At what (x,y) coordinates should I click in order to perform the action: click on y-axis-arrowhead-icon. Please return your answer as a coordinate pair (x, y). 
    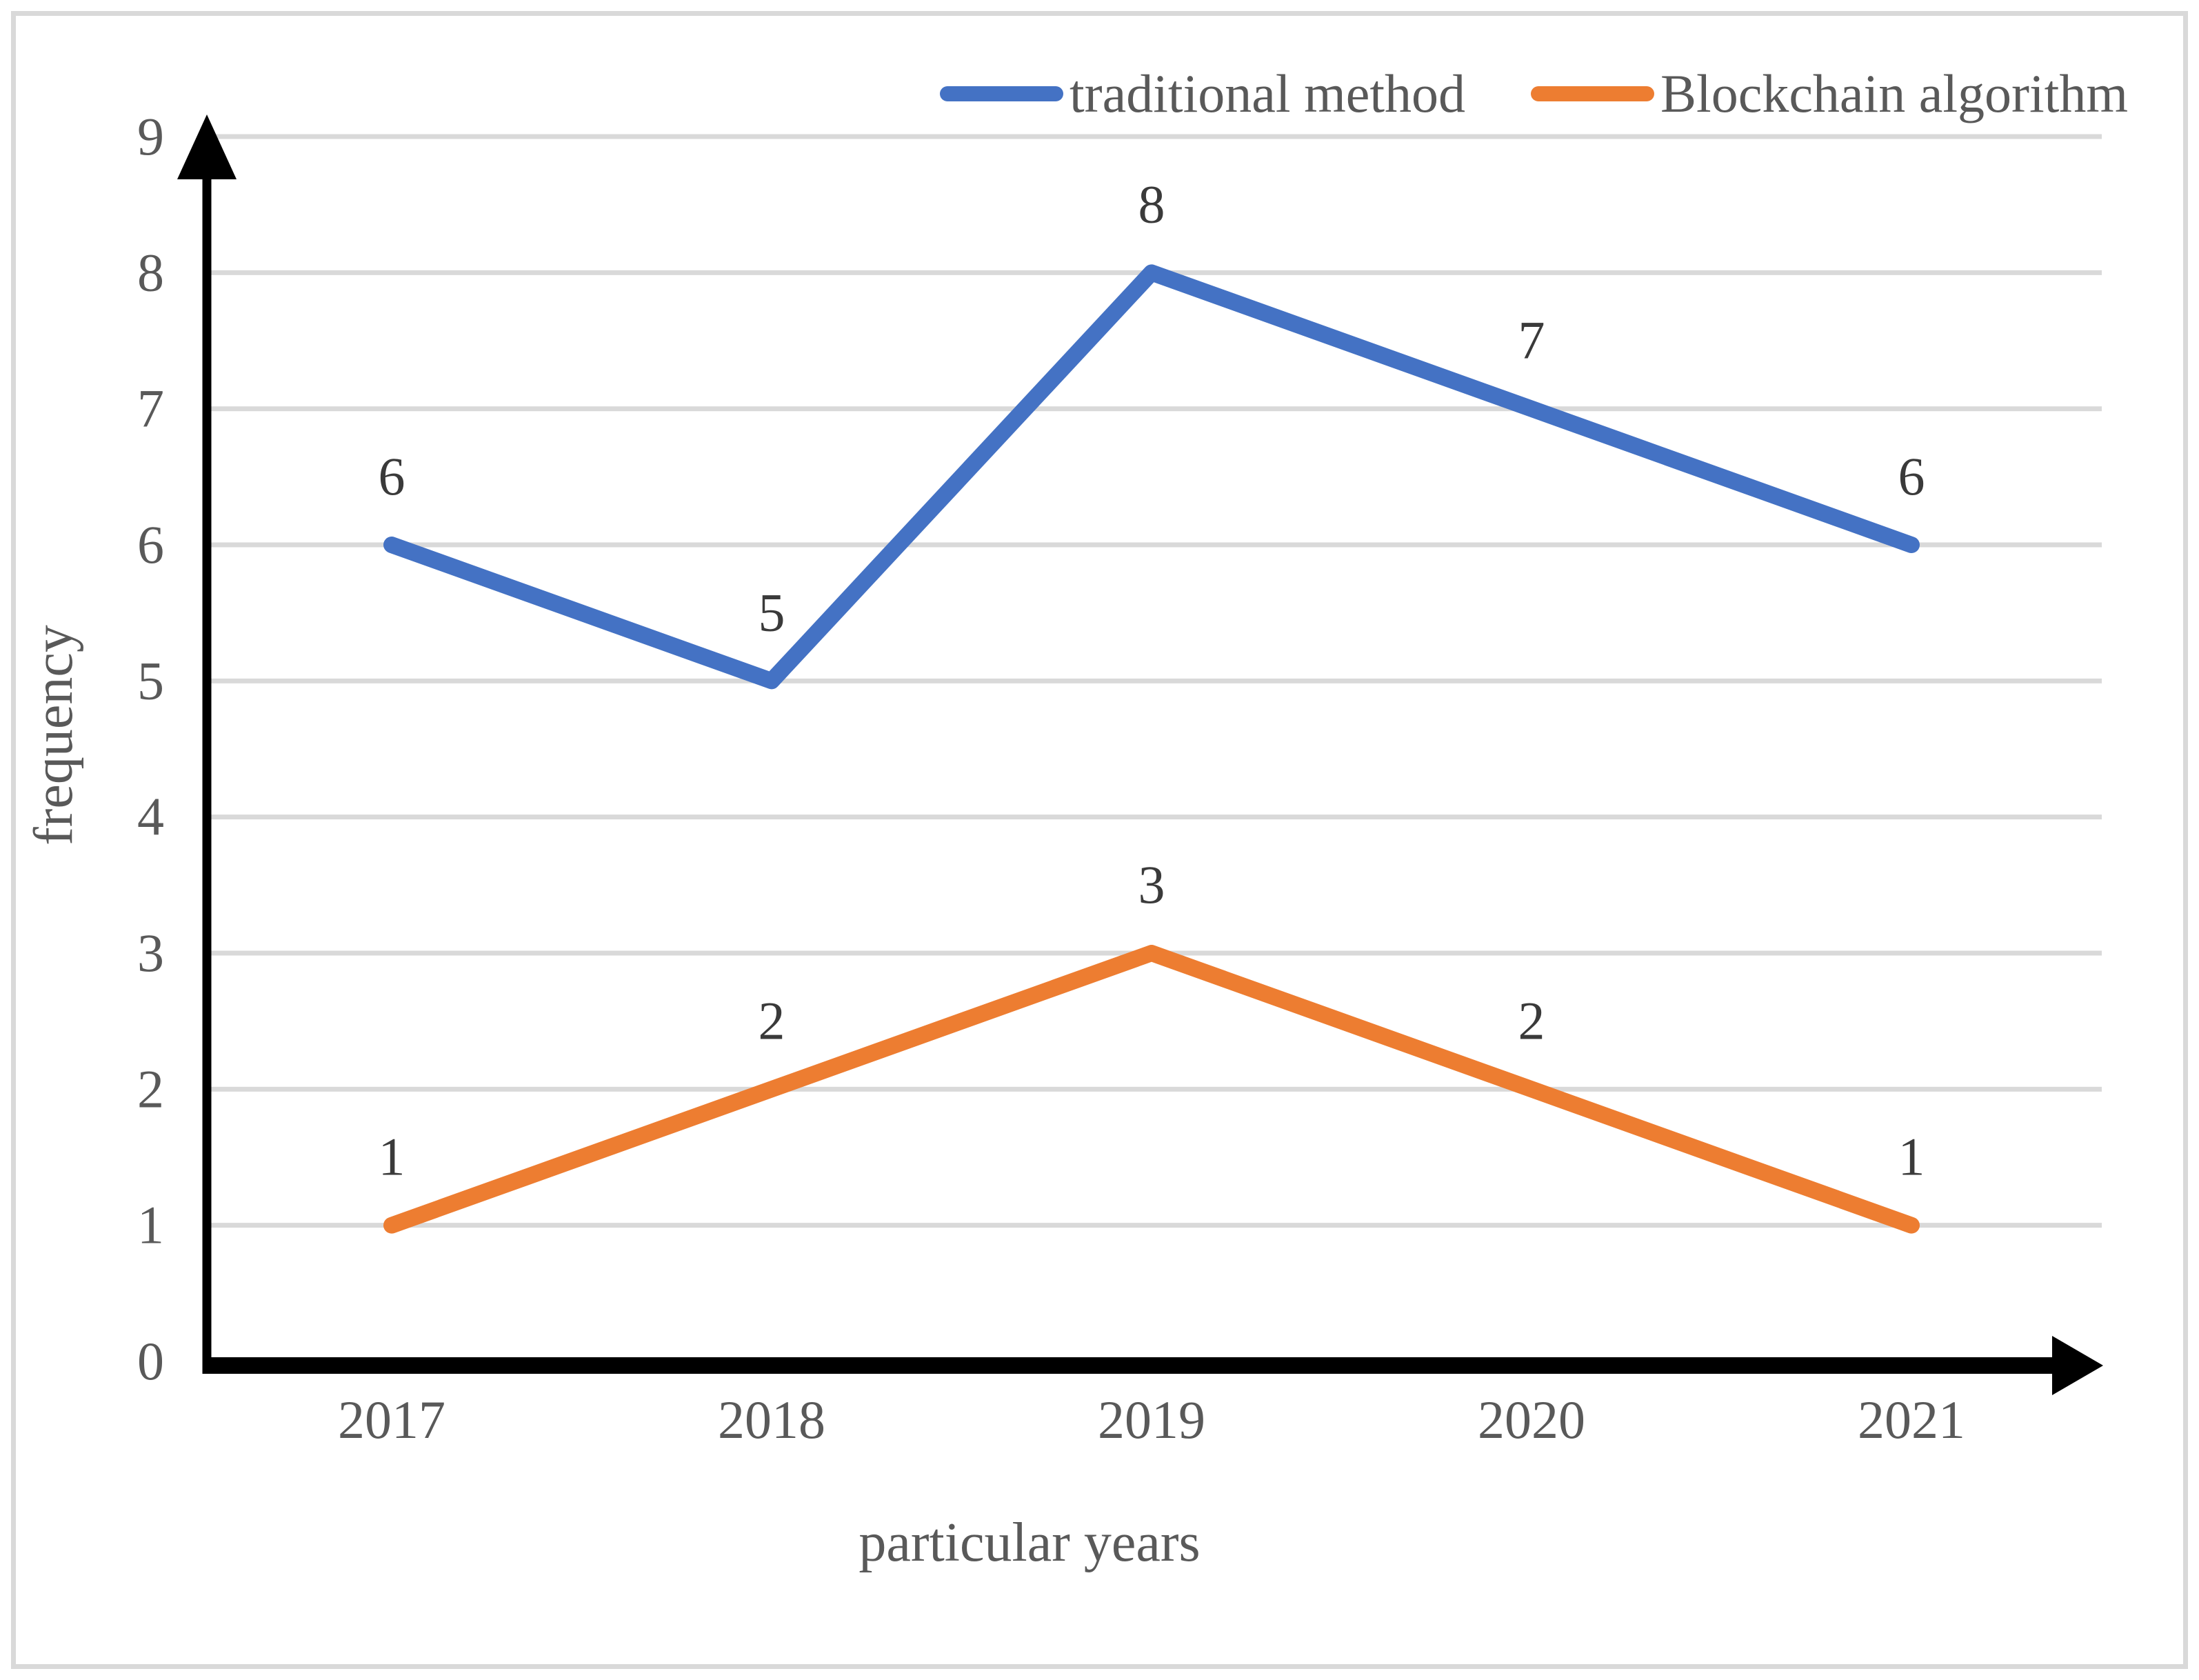
    Looking at the image, I should click on (207, 146).